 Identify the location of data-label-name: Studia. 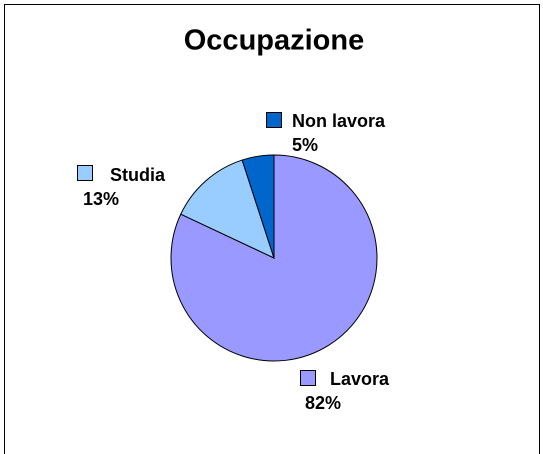
(138, 175).